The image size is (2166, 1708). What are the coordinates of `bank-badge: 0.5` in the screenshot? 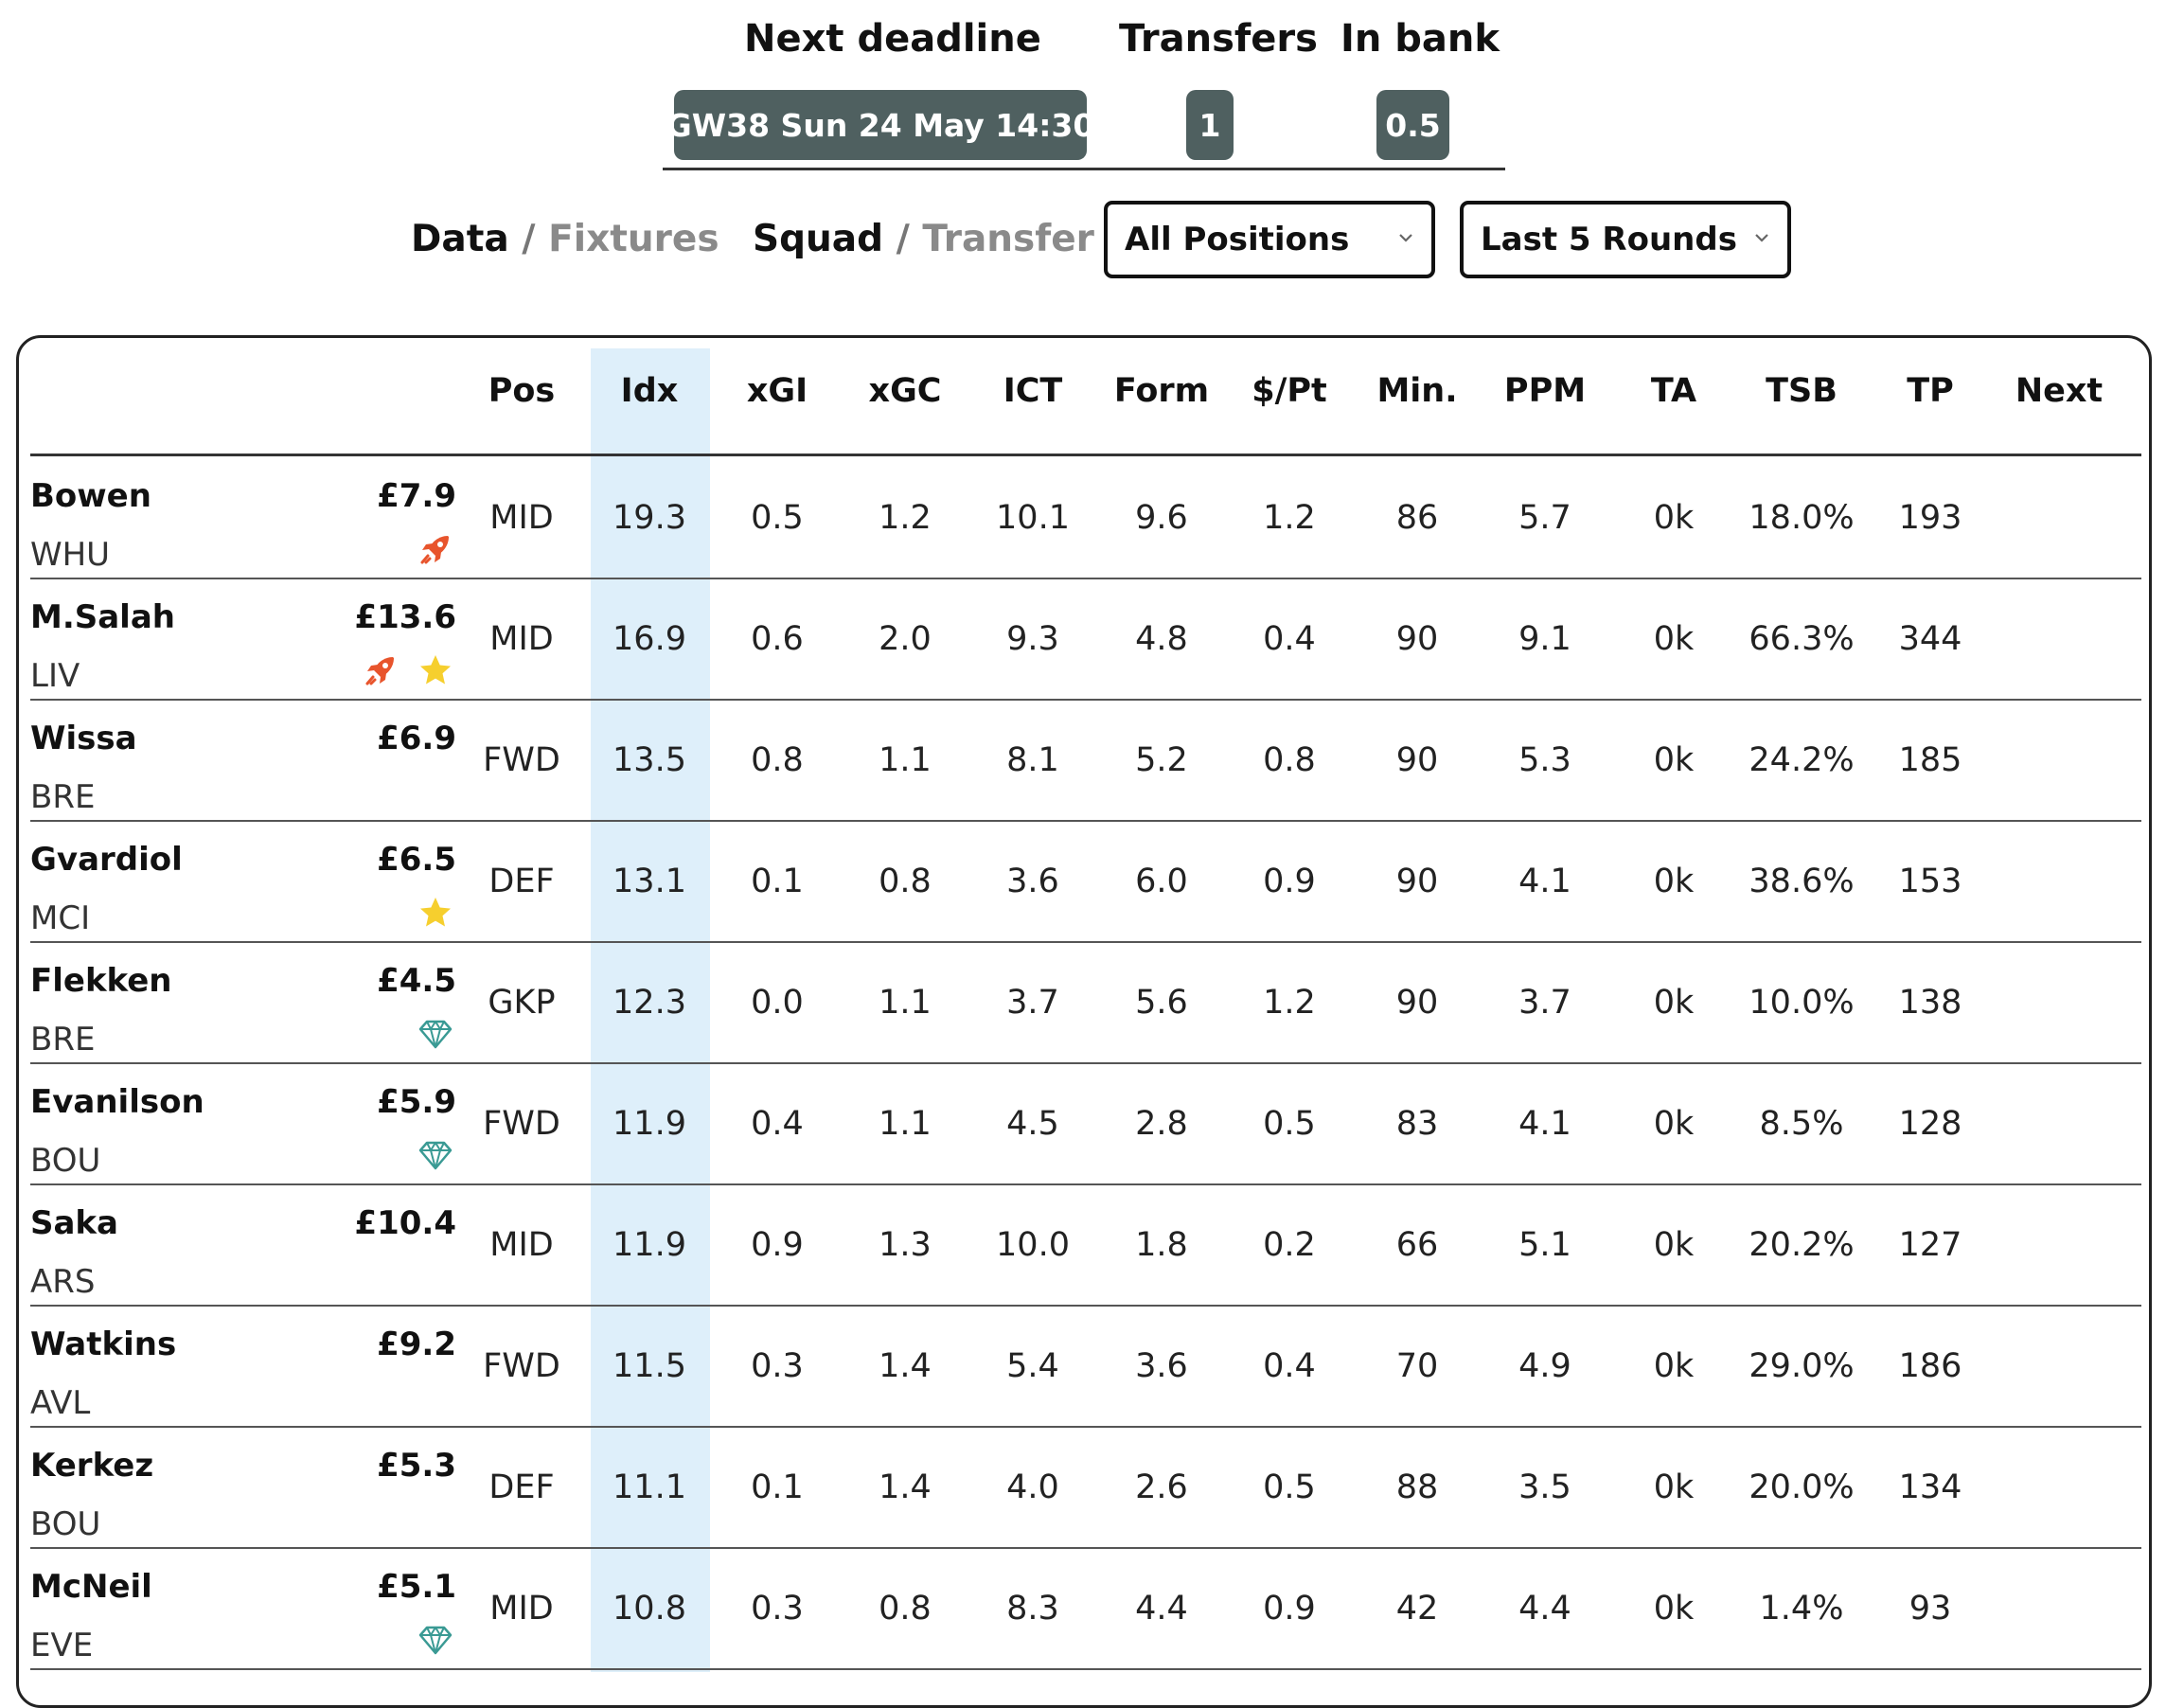 It's located at (1412, 125).